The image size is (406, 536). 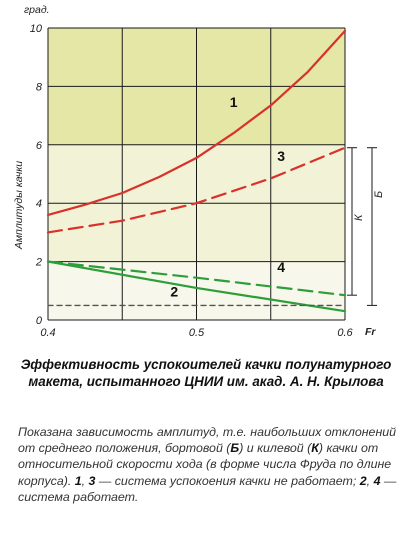 What do you see at coordinates (227, 480) in the screenshot?
I see `caption-text-5: — система успокоения качки не работает;` at bounding box center [227, 480].